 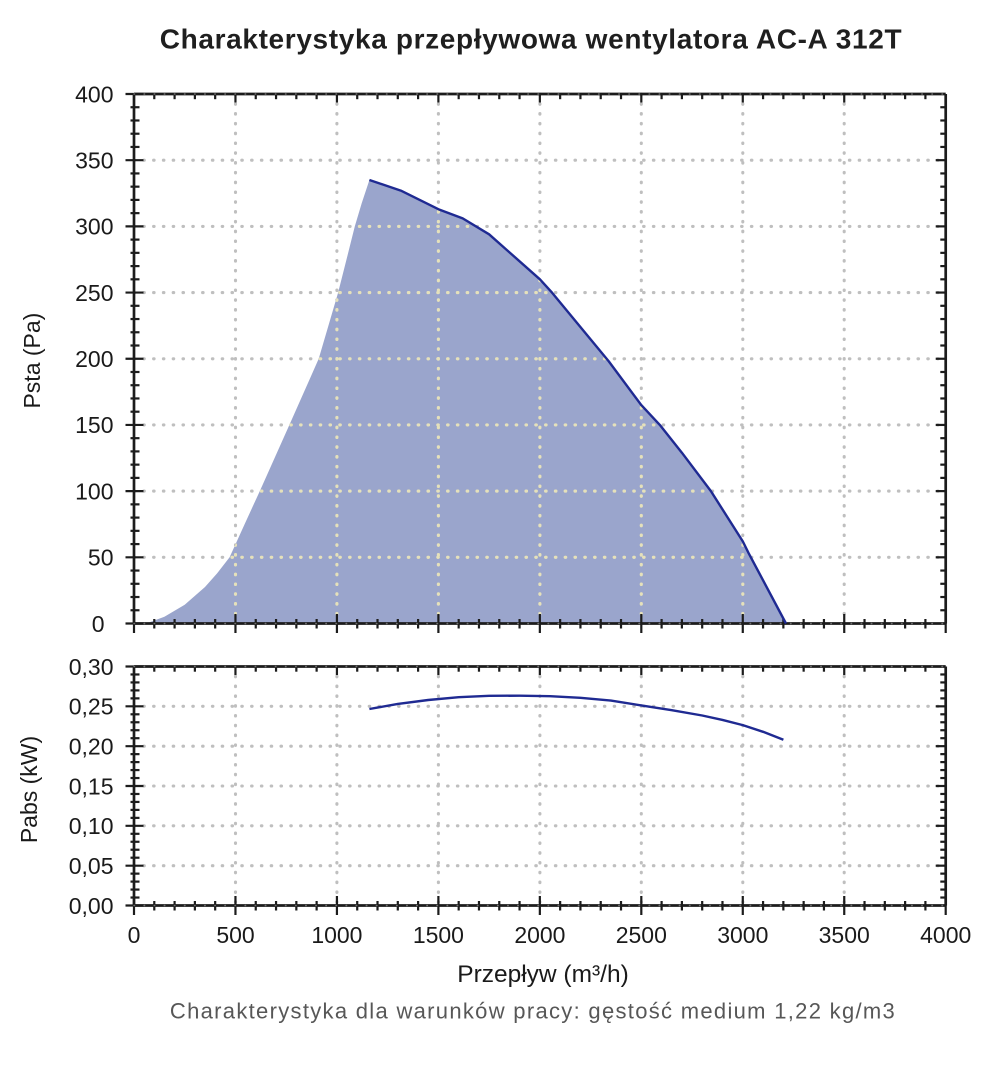 I want to click on svg-text: 1500, so click(x=438, y=935).